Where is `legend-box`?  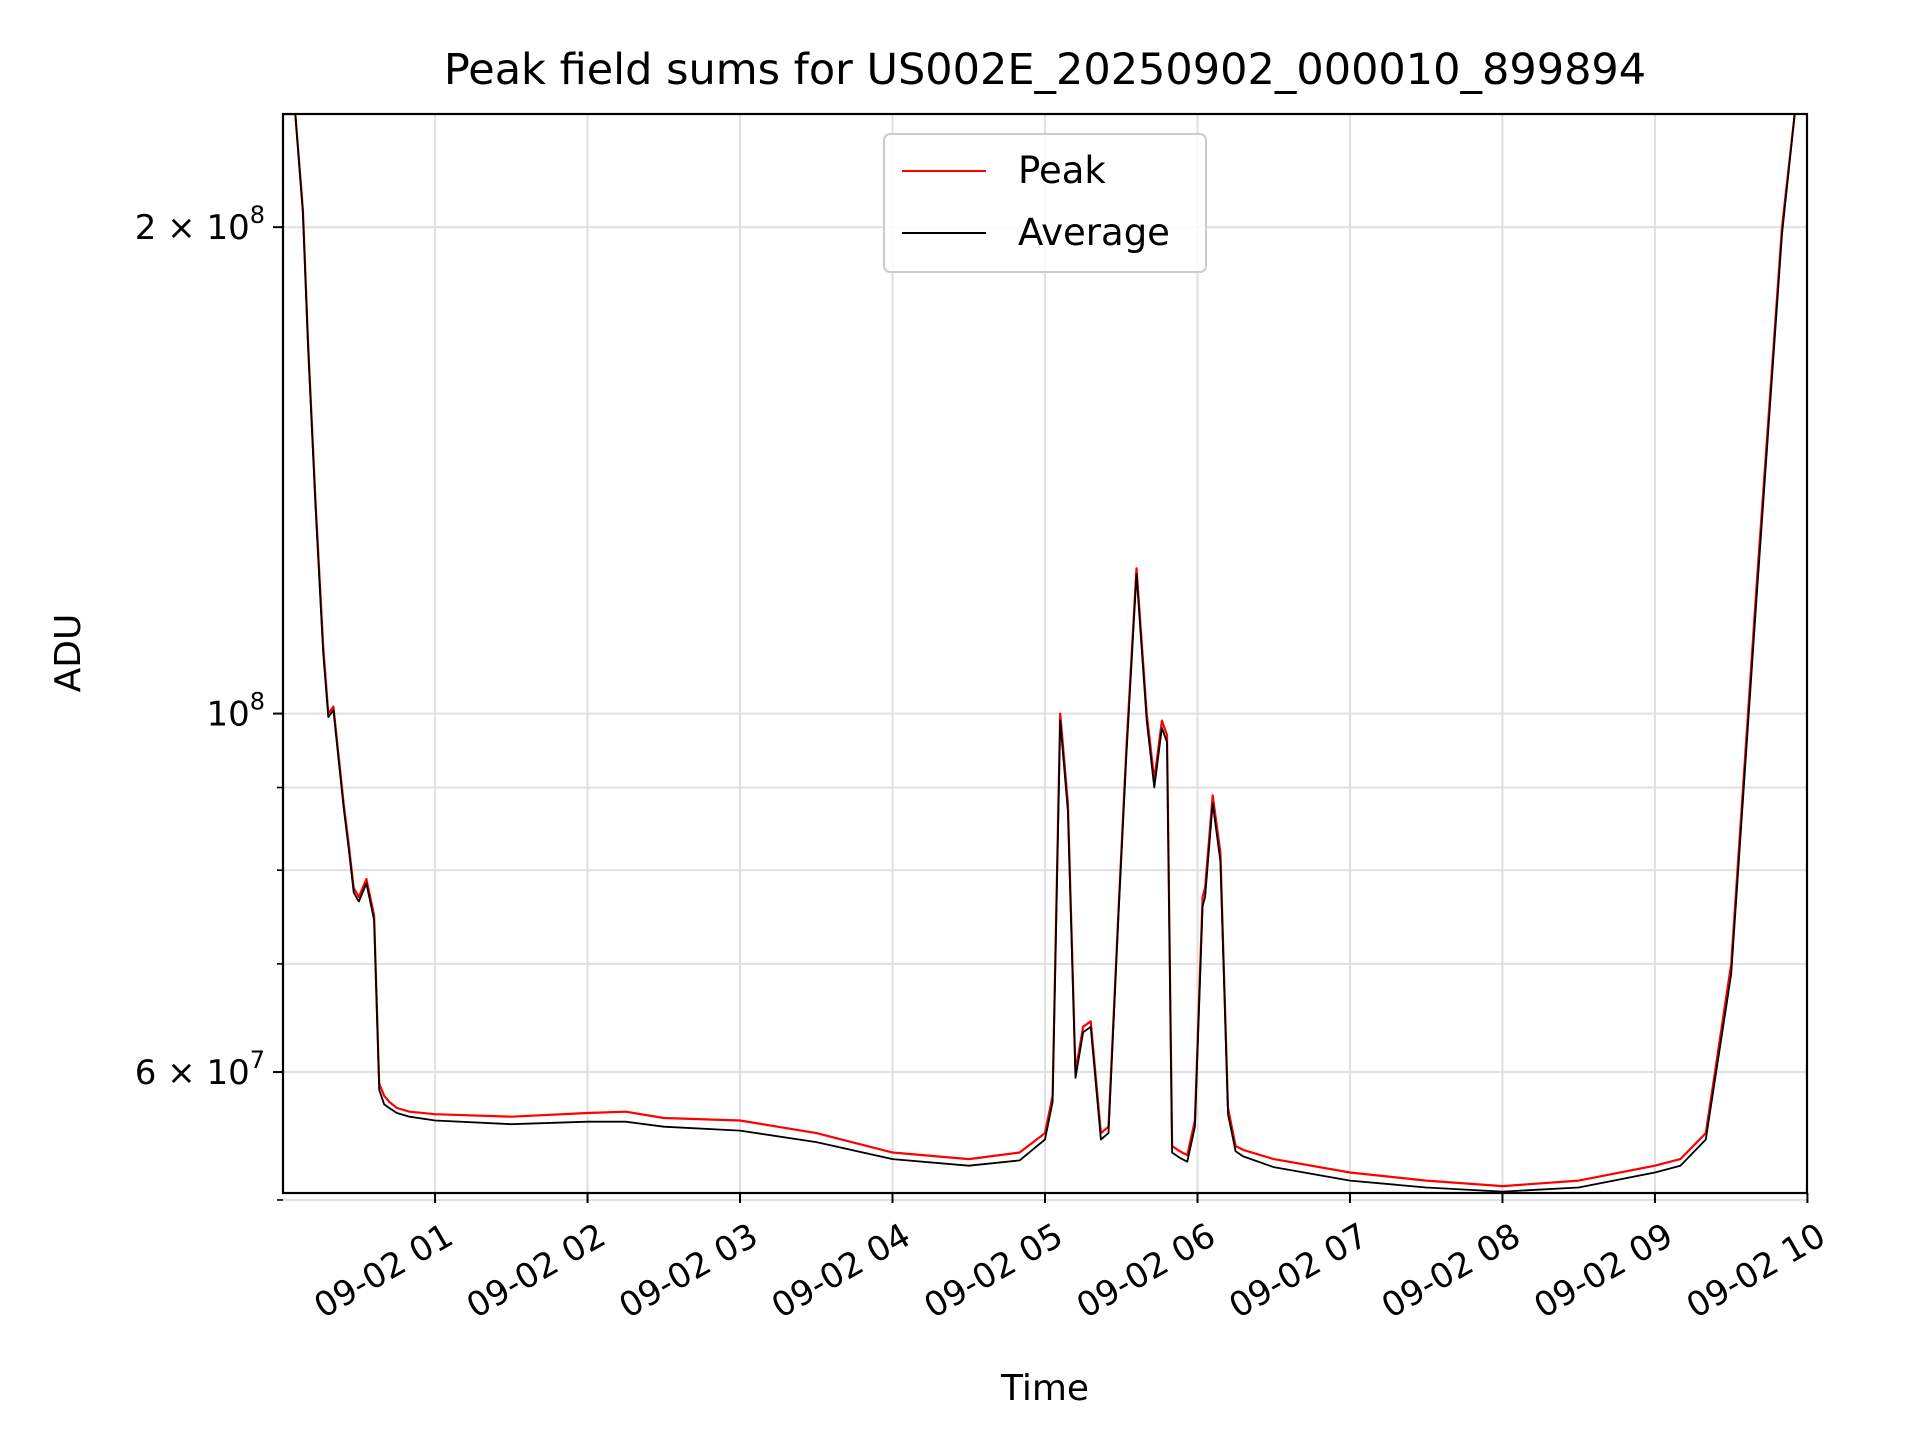
legend-box is located at coordinates (1045, 203).